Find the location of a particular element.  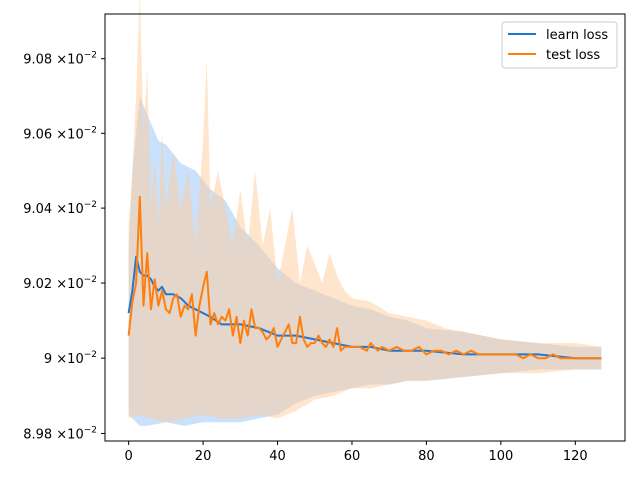

x-tick-label: 60 is located at coordinates (352, 456).